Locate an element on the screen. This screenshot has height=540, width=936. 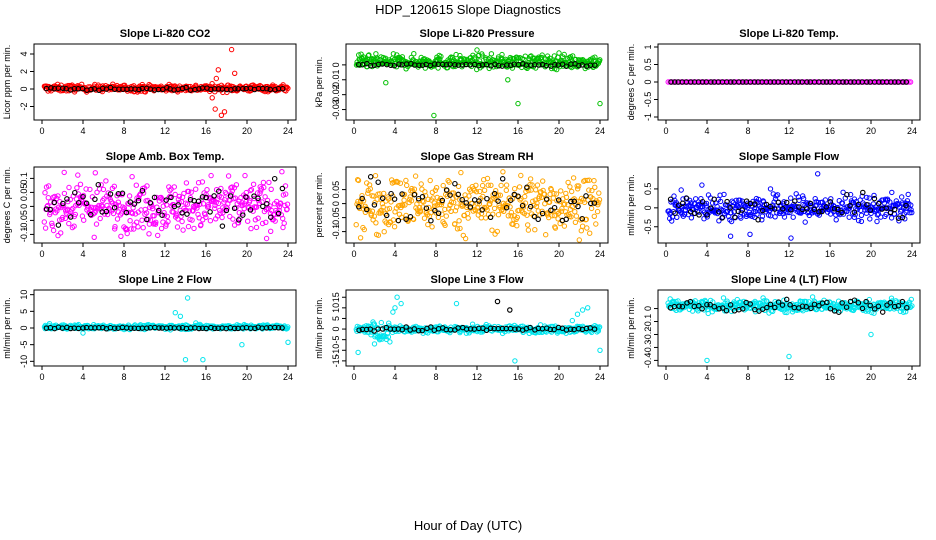
panel-title: Slope Li-820 CO2 is located at coordinates (165, 34).